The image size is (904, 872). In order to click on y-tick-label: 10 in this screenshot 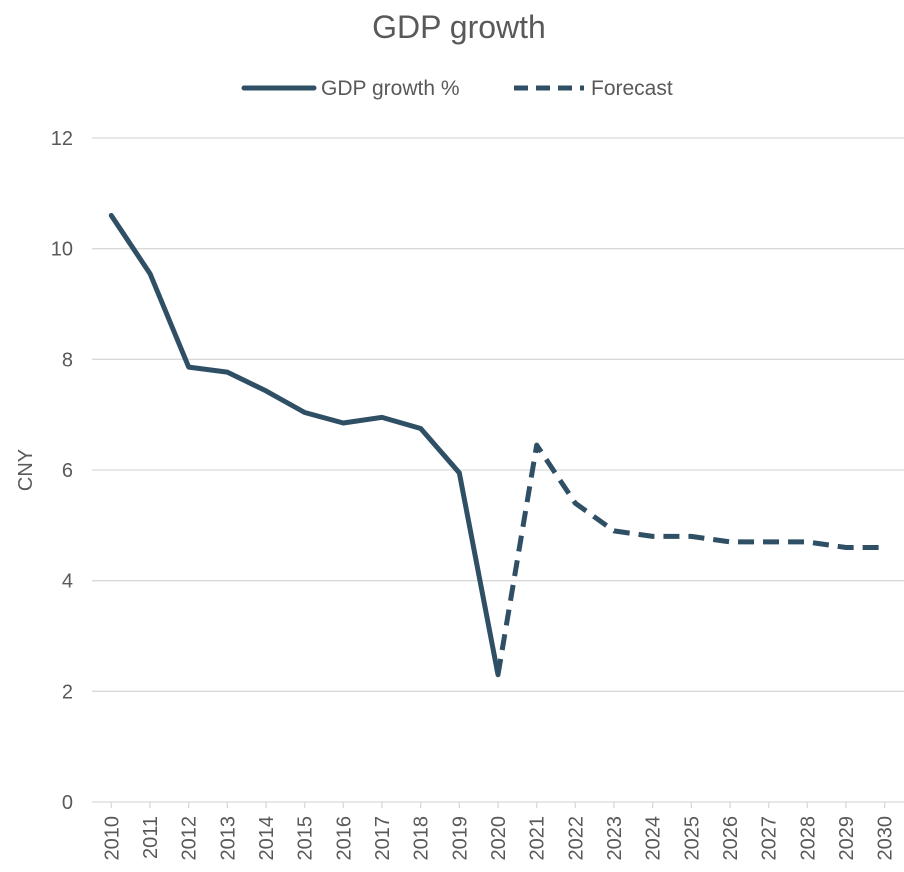, I will do `click(62, 250)`.